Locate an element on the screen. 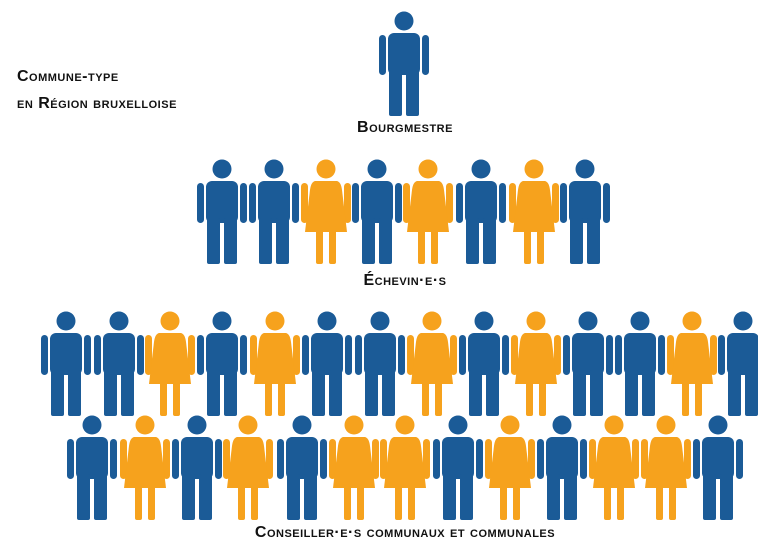 This screenshot has height=542, width=758. group-label: Échevin·e·s is located at coordinates (404, 279).